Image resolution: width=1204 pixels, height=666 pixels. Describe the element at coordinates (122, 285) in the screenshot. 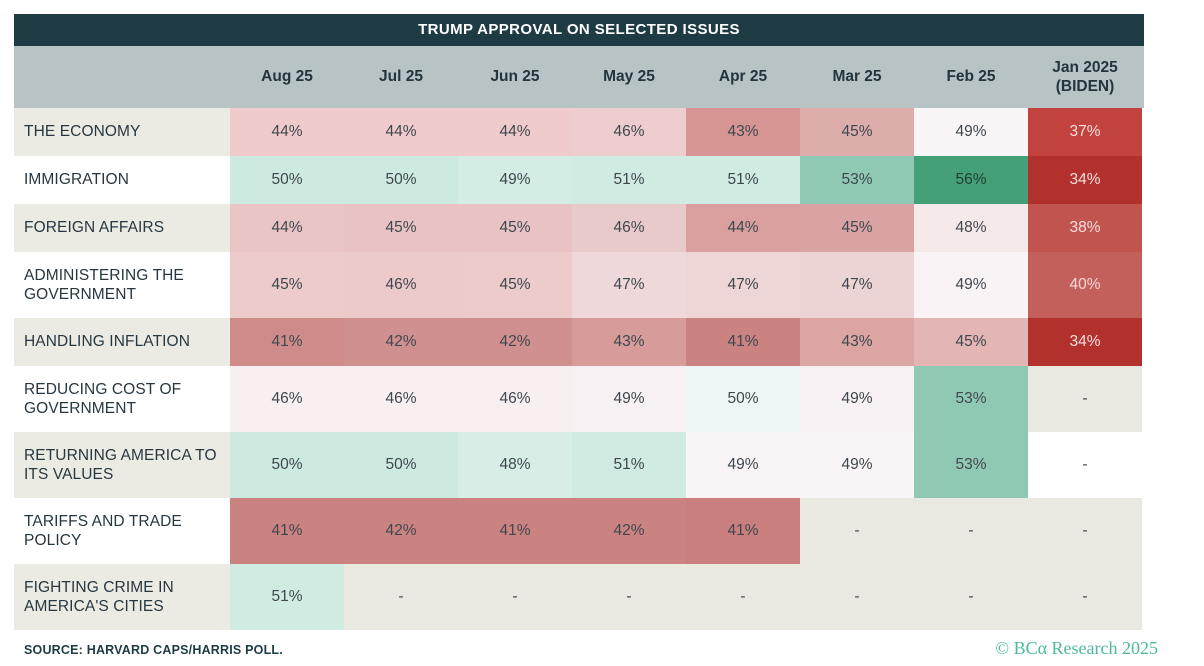

I see `row-label: ADMINISTERING THE GOVERNMENT` at that location.